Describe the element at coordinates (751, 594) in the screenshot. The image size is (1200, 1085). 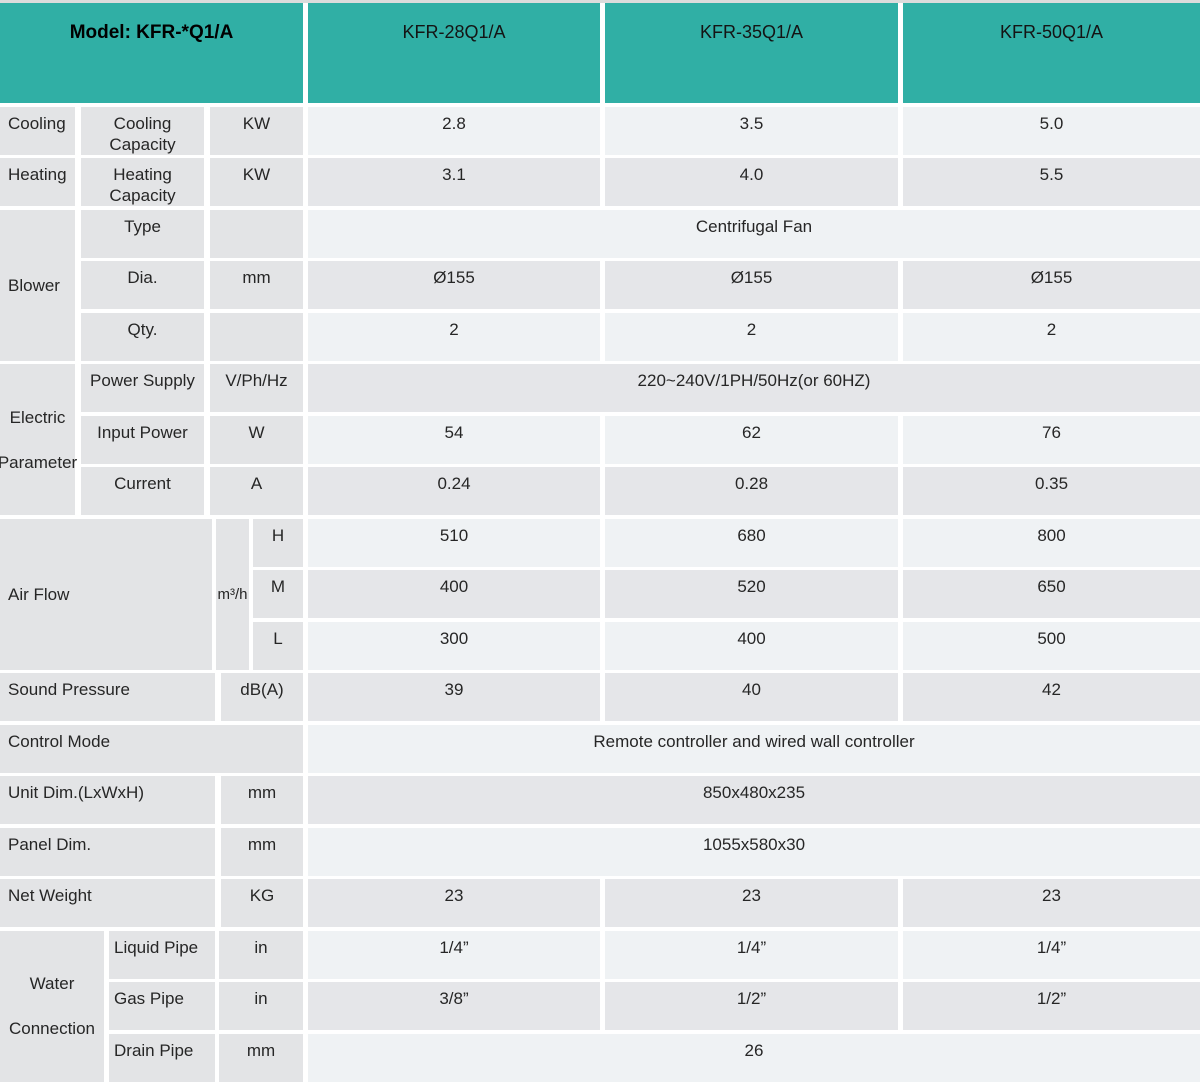
I see `air-flow-medium-value-kfr35: 520` at that location.